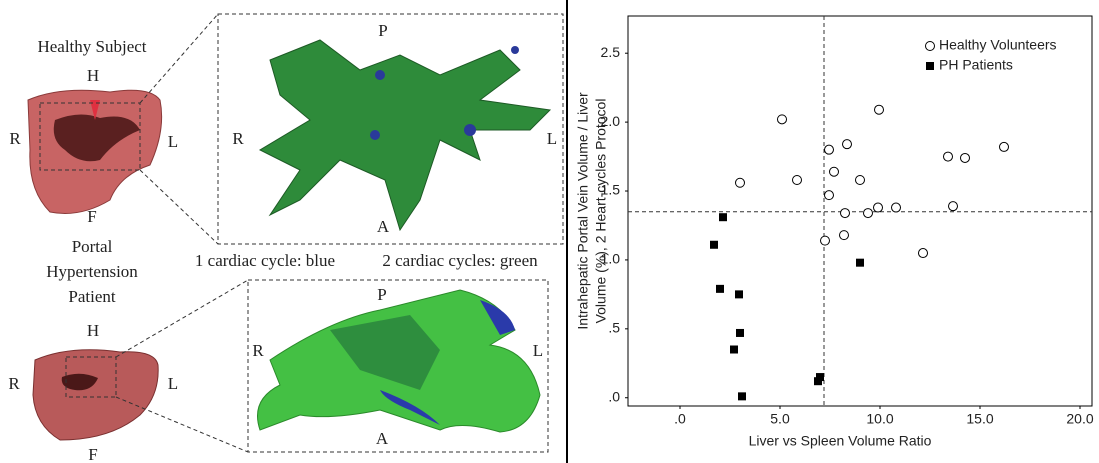 The width and height of the screenshot is (1099, 463). Describe the element at coordinates (95, 151) in the screenshot. I see `healthy-liver` at that location.